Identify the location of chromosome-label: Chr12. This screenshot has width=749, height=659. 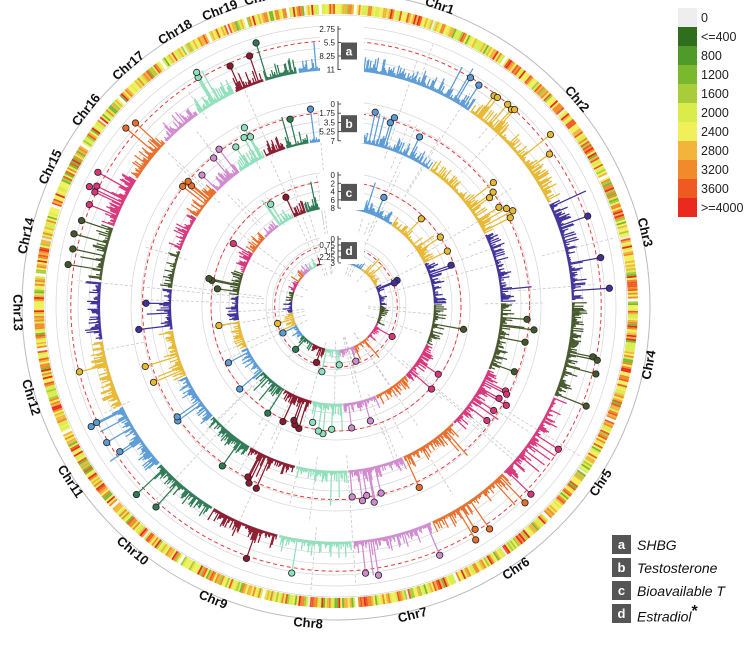
(31, 397).